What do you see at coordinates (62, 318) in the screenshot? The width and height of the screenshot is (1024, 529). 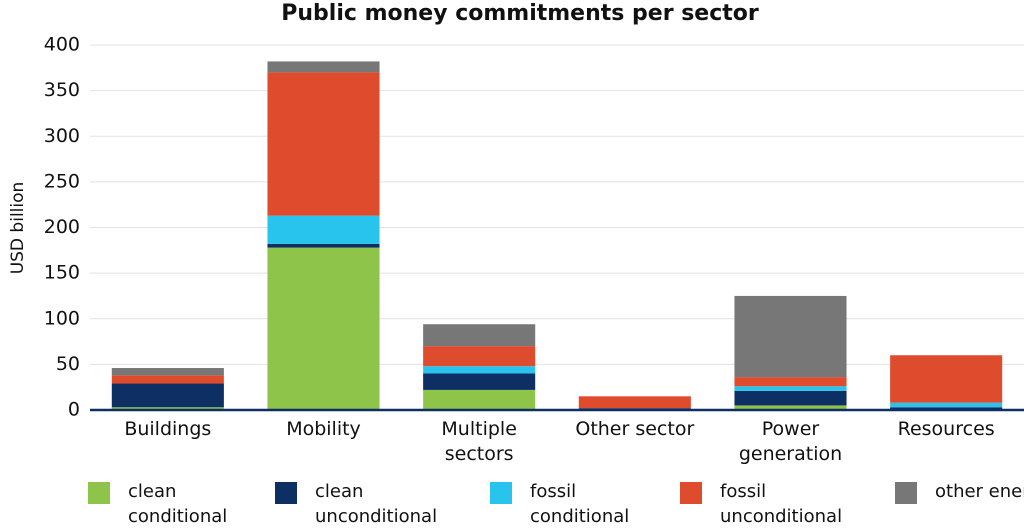 I see `y-tick-label: 100` at bounding box center [62, 318].